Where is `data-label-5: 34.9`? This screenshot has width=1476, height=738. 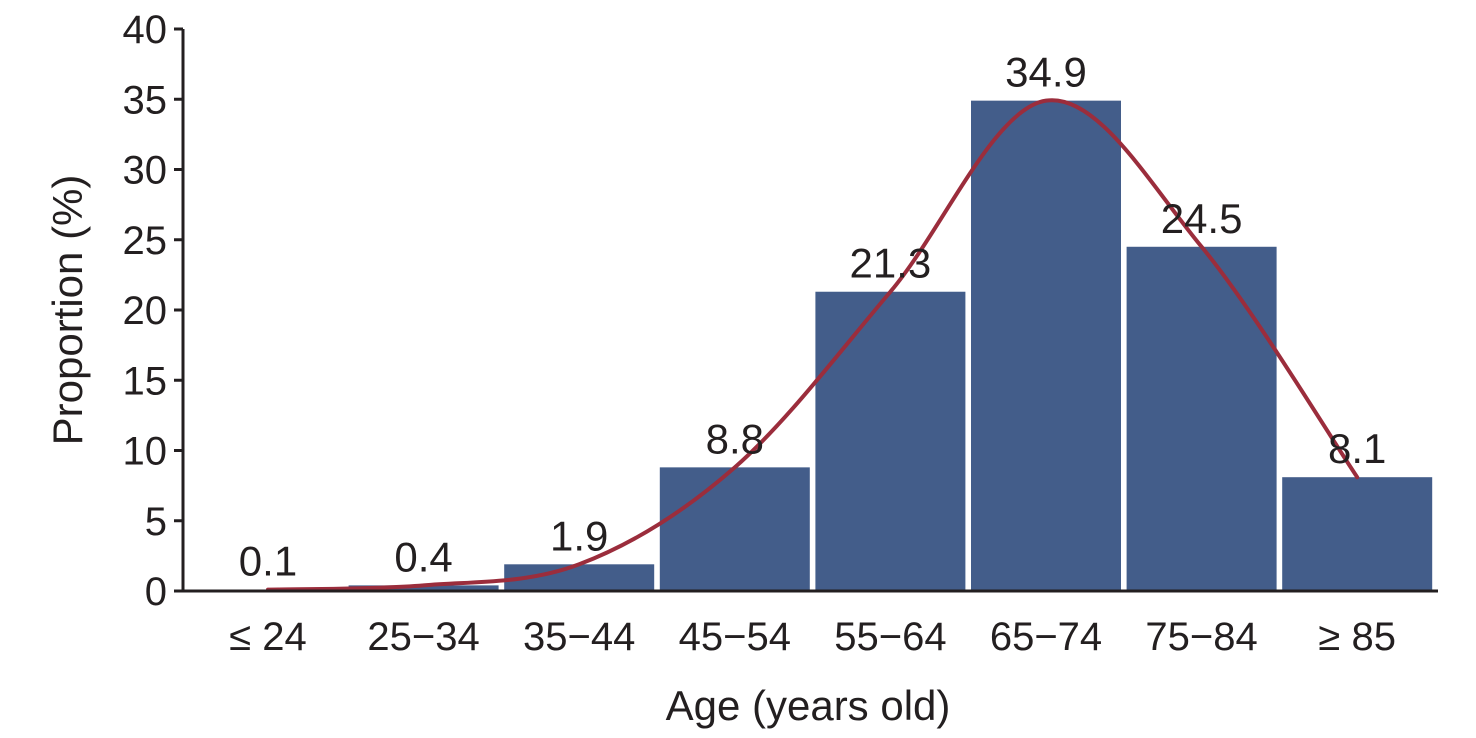
data-label-5: 34.9 is located at coordinates (1046, 72).